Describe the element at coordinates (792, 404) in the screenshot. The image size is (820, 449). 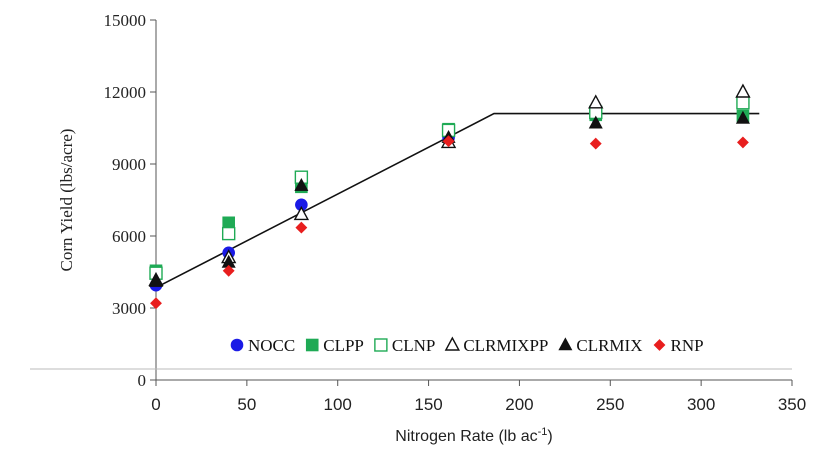
I see `x-tick-label: 350` at that location.